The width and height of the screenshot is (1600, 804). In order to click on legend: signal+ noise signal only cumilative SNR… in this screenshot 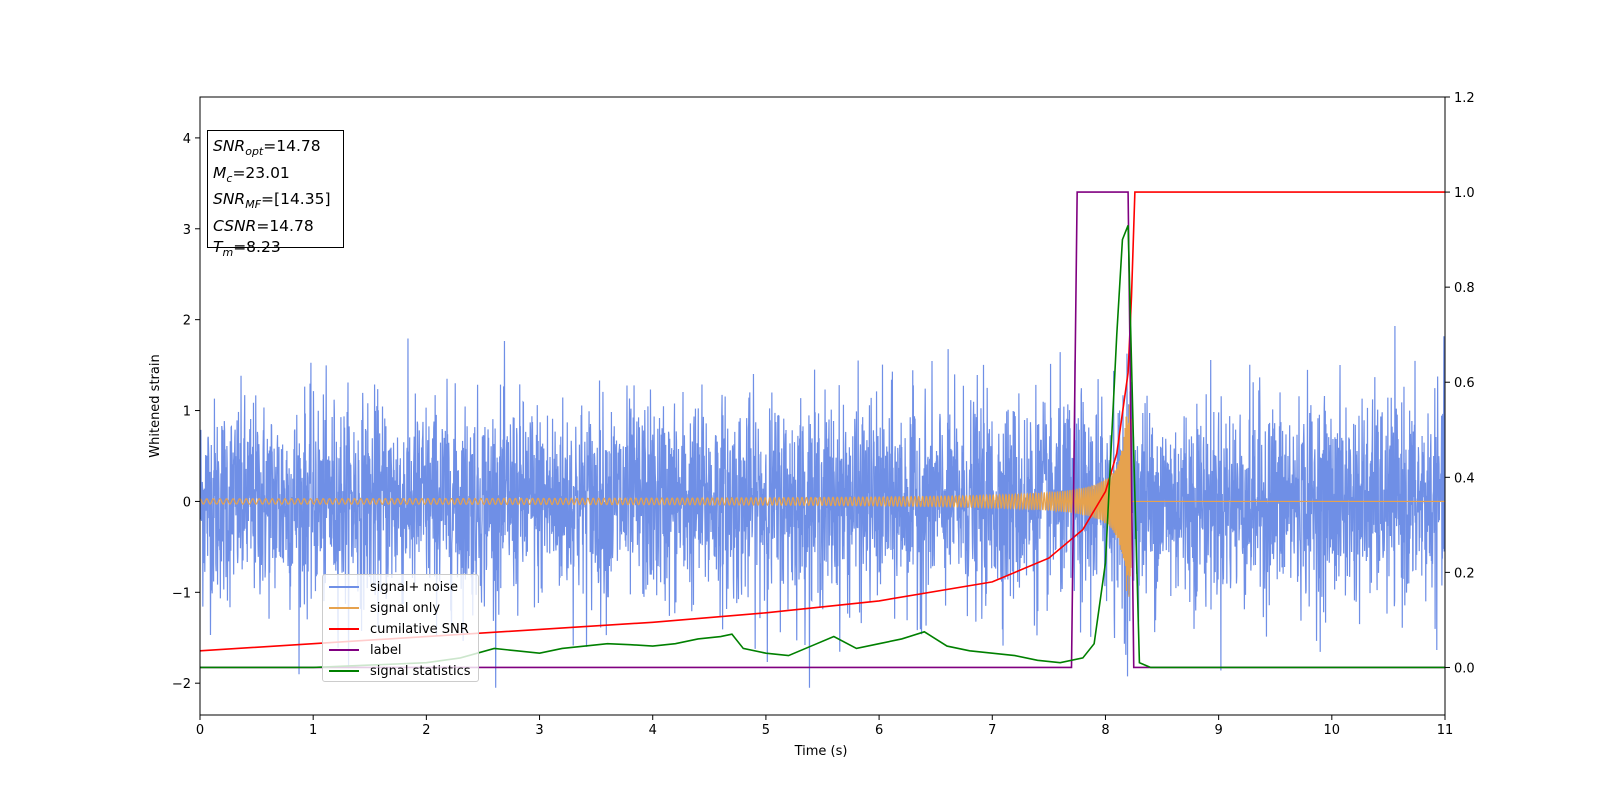, I will do `click(400, 628)`.